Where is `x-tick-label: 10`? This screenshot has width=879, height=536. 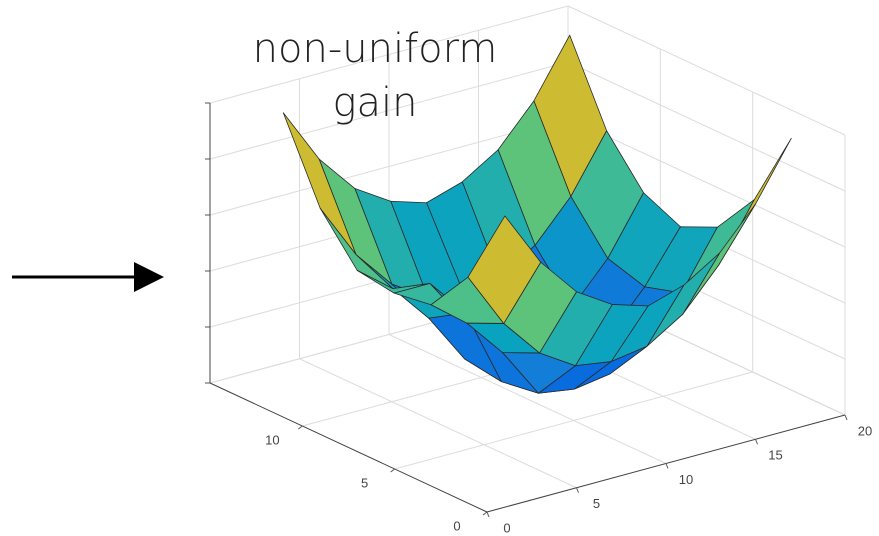 x-tick-label: 10 is located at coordinates (686, 479).